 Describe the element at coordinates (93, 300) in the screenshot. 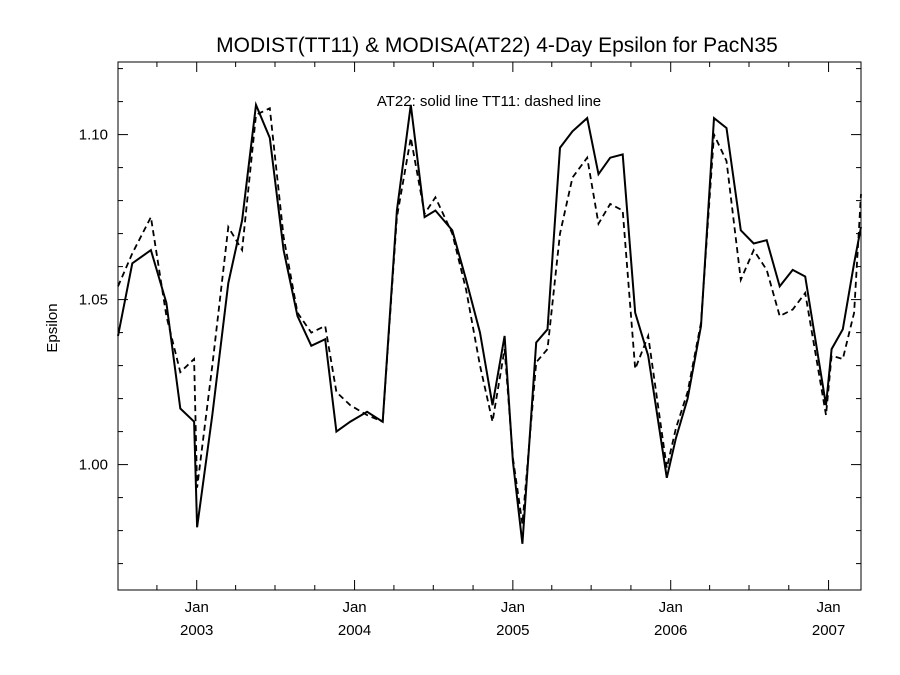

I see `y-tick-label: 1.05` at that location.